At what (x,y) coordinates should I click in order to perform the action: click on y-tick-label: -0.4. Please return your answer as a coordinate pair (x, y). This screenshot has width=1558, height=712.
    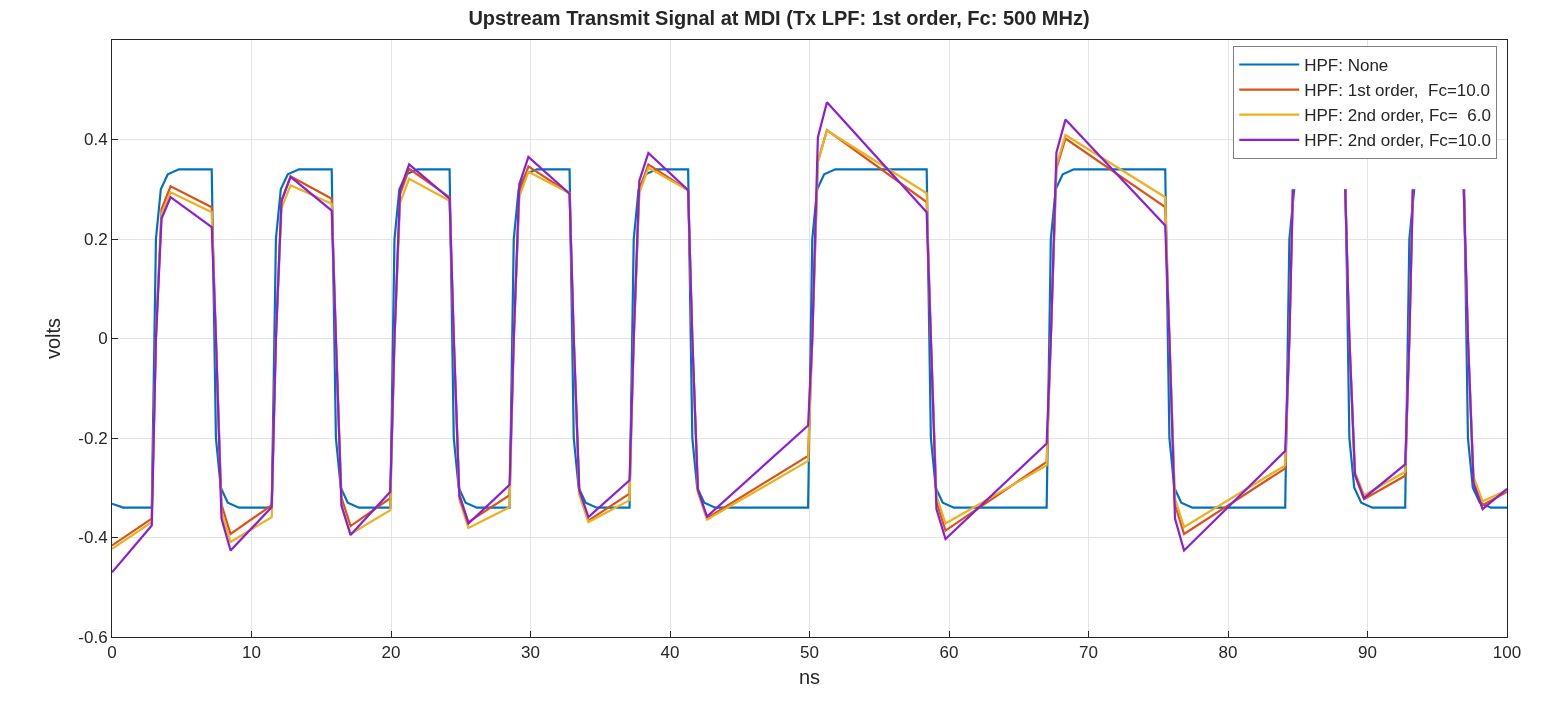
    Looking at the image, I should click on (93, 538).